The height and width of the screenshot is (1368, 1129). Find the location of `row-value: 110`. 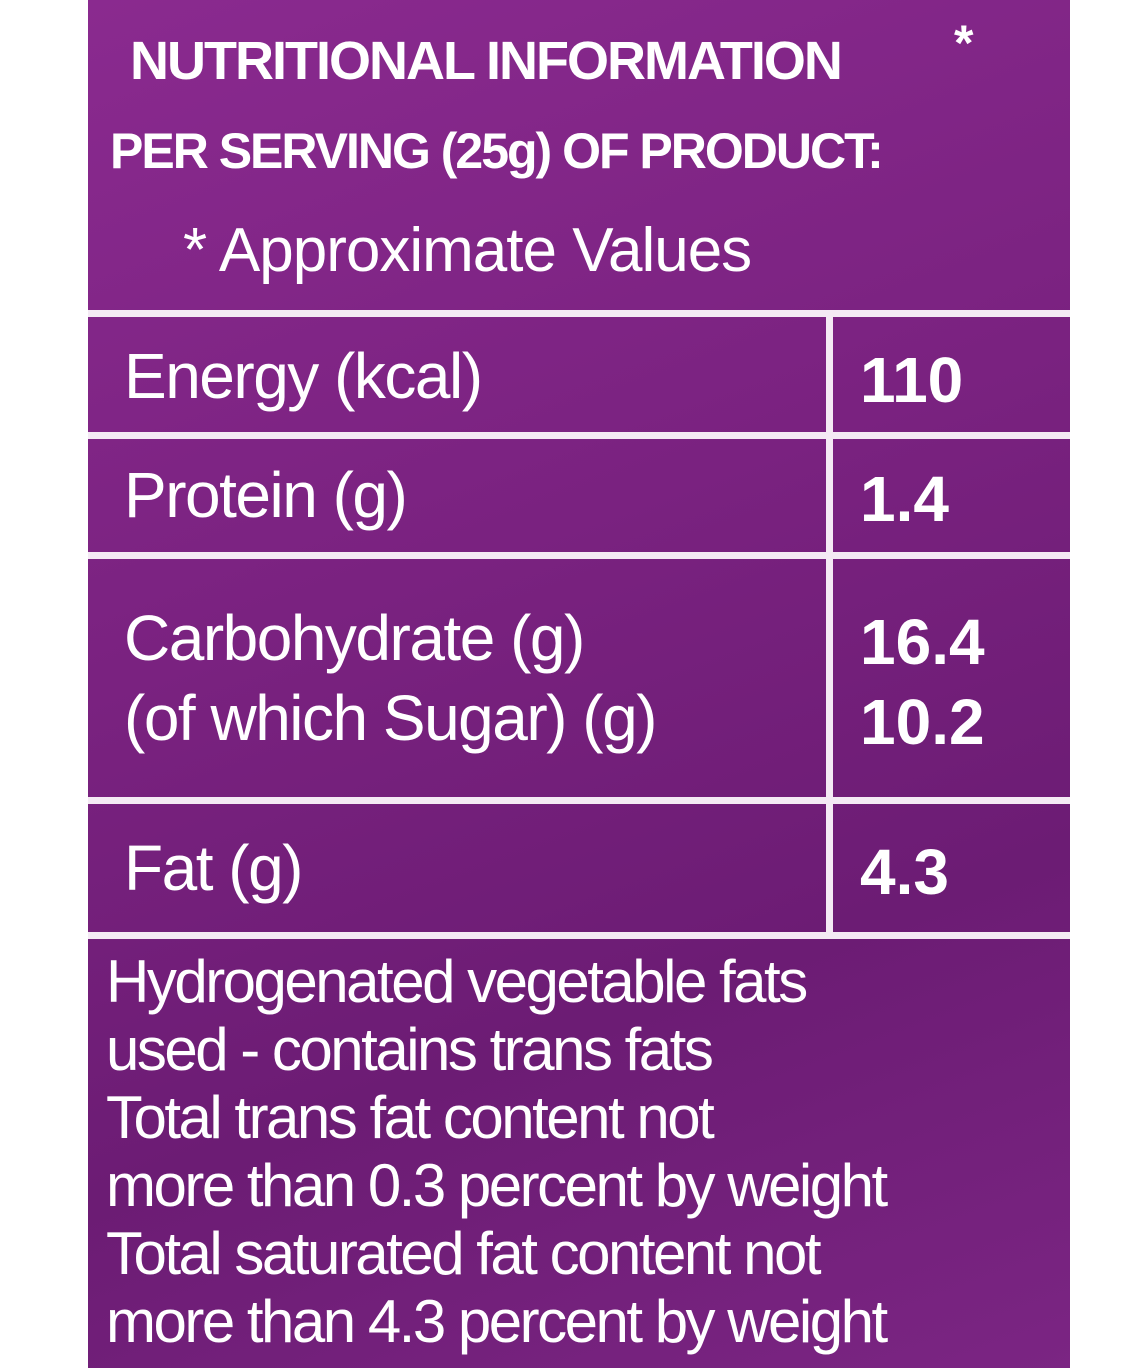

row-value: 110 is located at coordinates (912, 380).